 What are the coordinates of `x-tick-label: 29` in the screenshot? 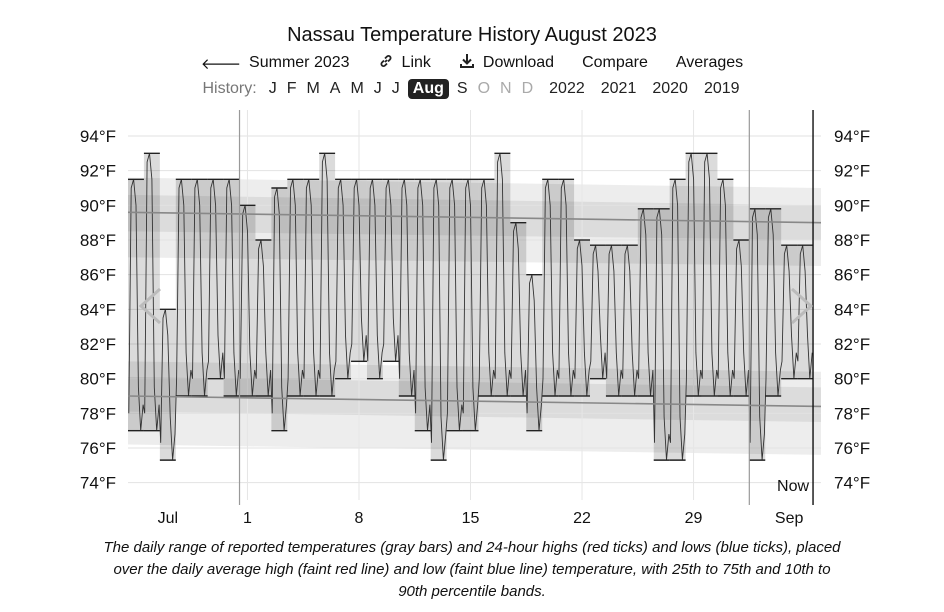 It's located at (694, 518).